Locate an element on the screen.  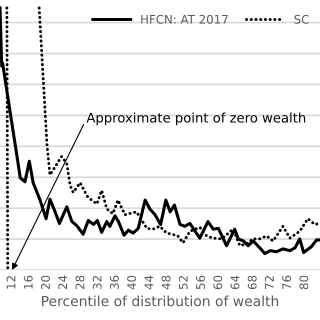
x-tick-label: 80 is located at coordinates (303, 283).